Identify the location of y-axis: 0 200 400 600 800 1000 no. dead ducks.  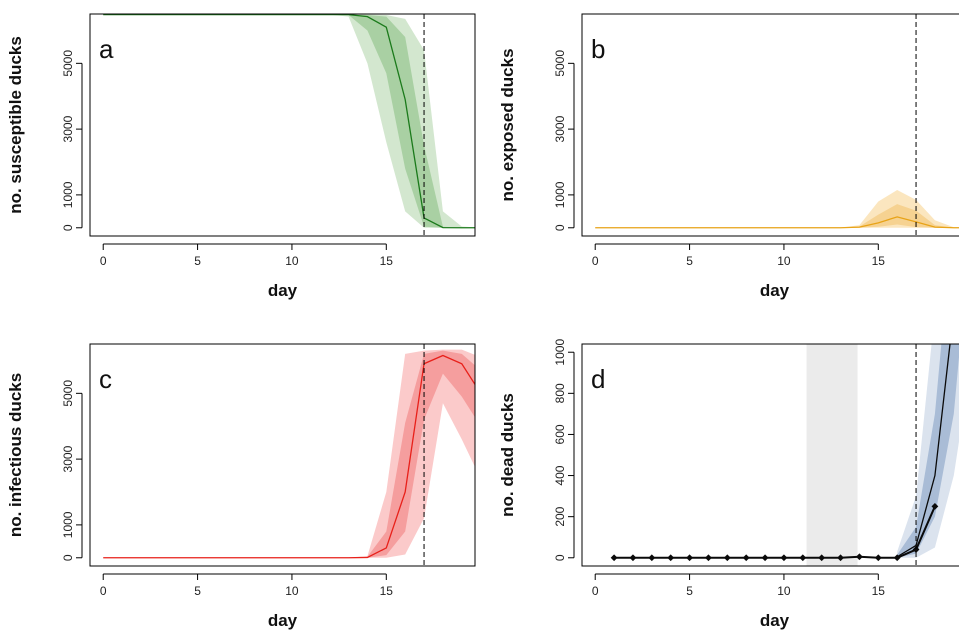
(536, 450).